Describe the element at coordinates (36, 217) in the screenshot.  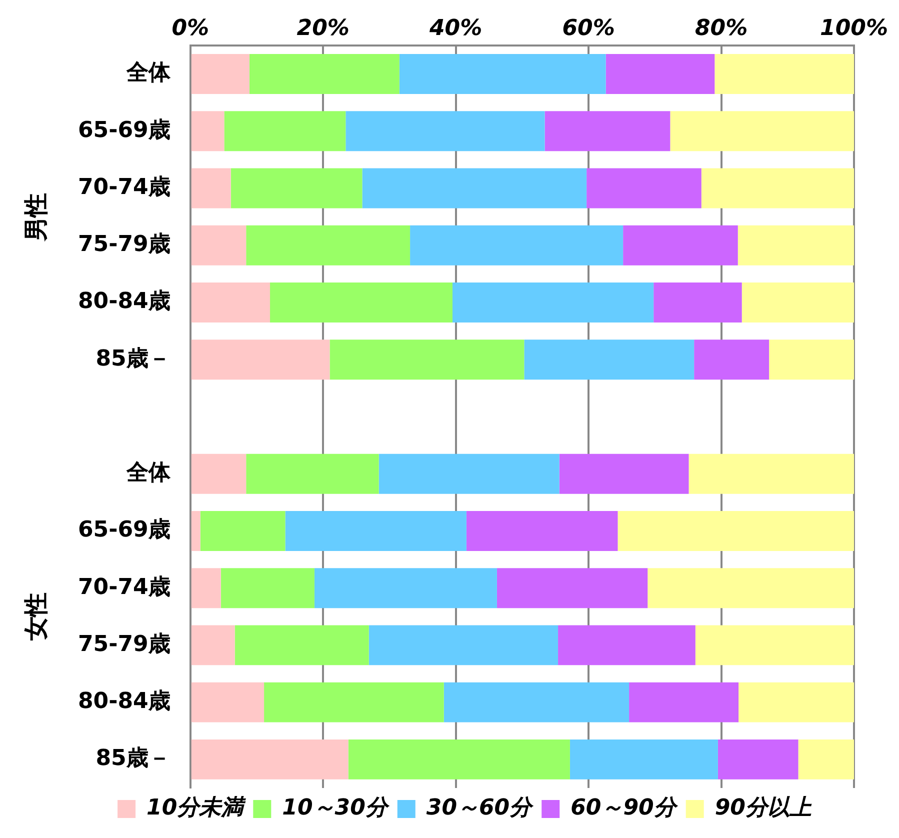
I see `text: 男性` at that location.